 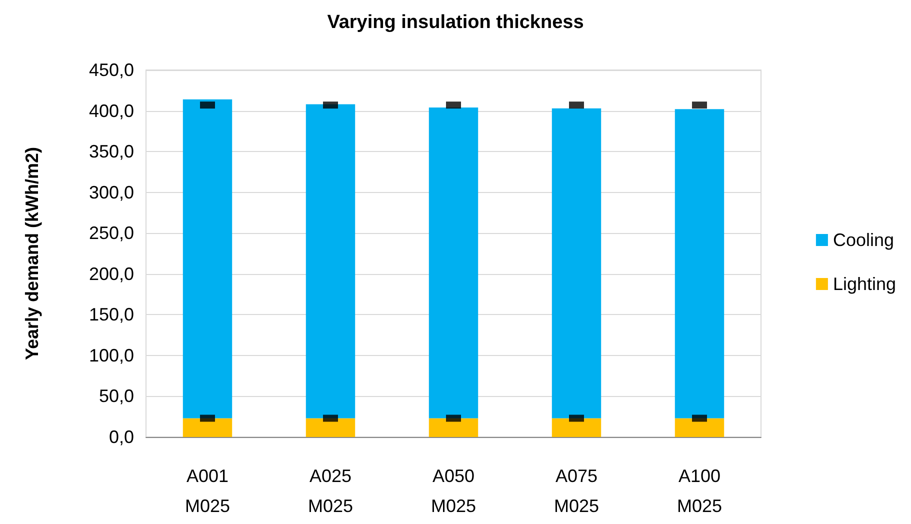 What do you see at coordinates (111, 70) in the screenshot?
I see `y-tick-label: 450,0` at bounding box center [111, 70].